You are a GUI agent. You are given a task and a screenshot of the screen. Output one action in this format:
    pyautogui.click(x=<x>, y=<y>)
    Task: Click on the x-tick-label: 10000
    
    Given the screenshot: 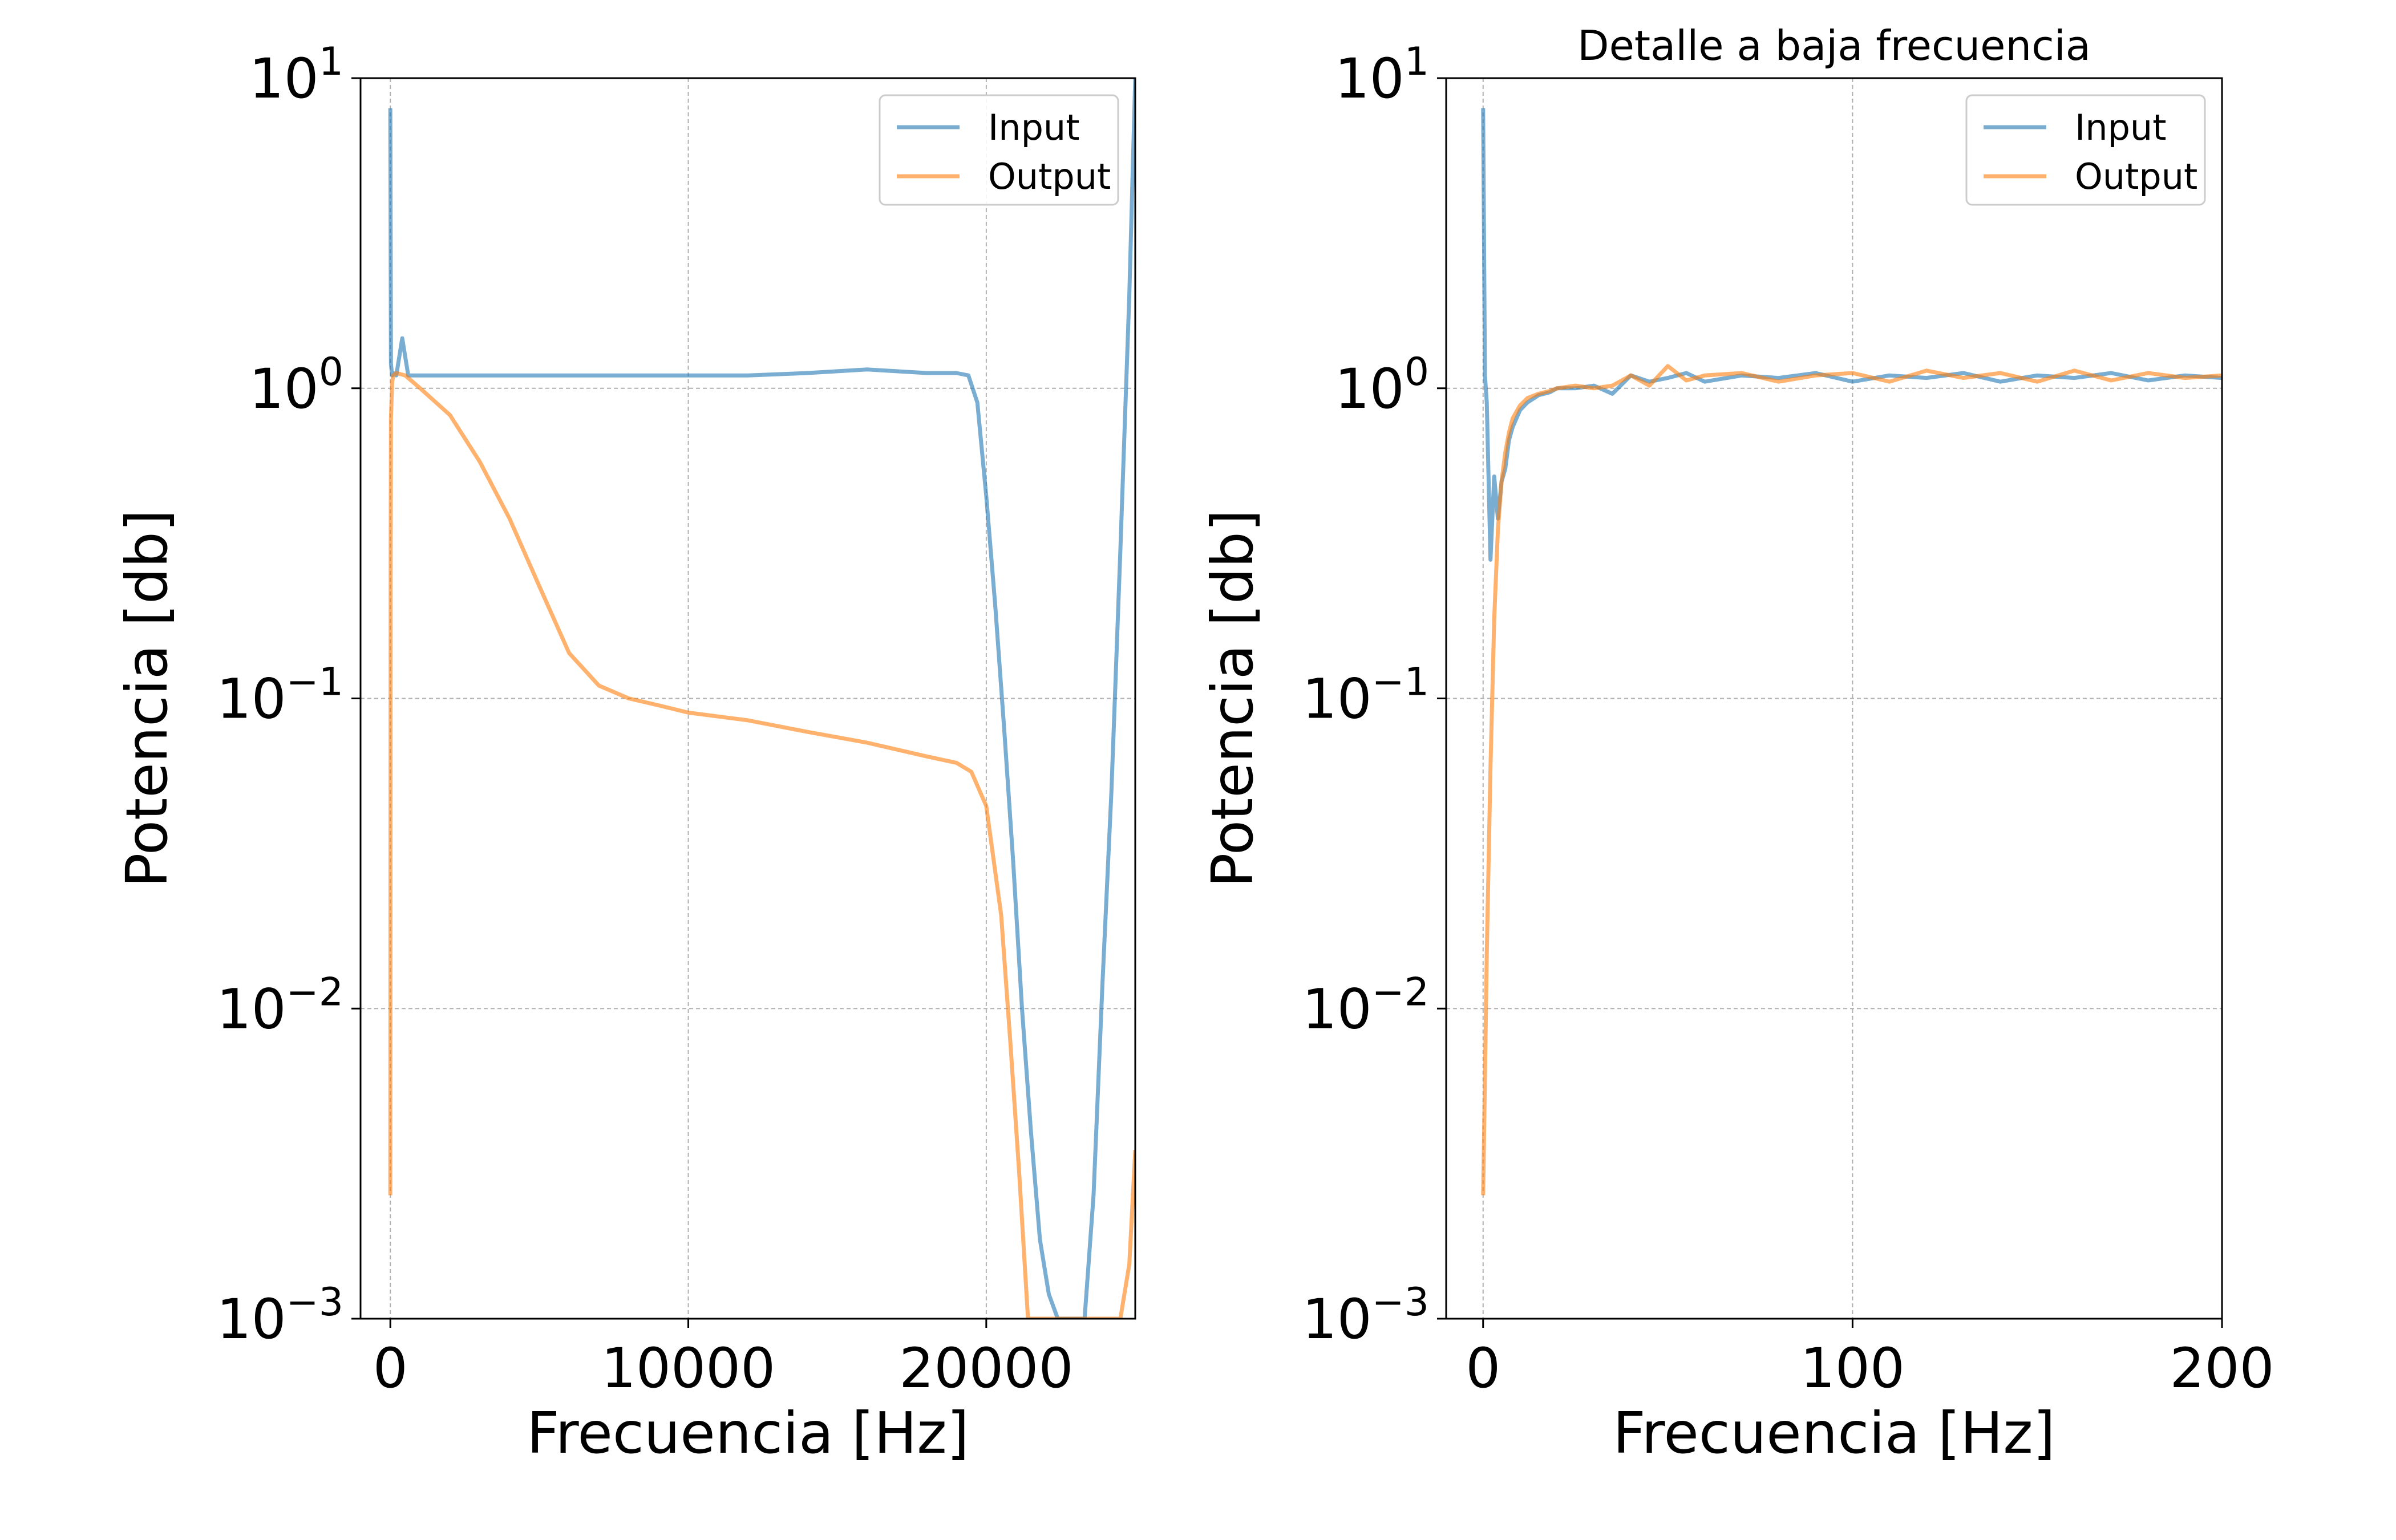 What is the action you would take?
    pyautogui.click(x=688, y=1368)
    